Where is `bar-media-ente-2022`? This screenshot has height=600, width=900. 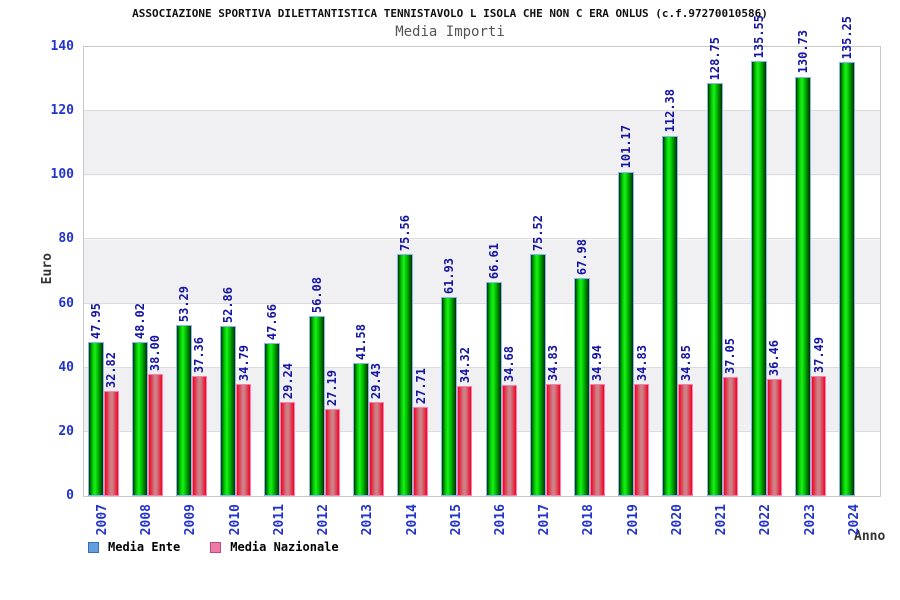 bar-media-ente-2022 is located at coordinates (758, 278).